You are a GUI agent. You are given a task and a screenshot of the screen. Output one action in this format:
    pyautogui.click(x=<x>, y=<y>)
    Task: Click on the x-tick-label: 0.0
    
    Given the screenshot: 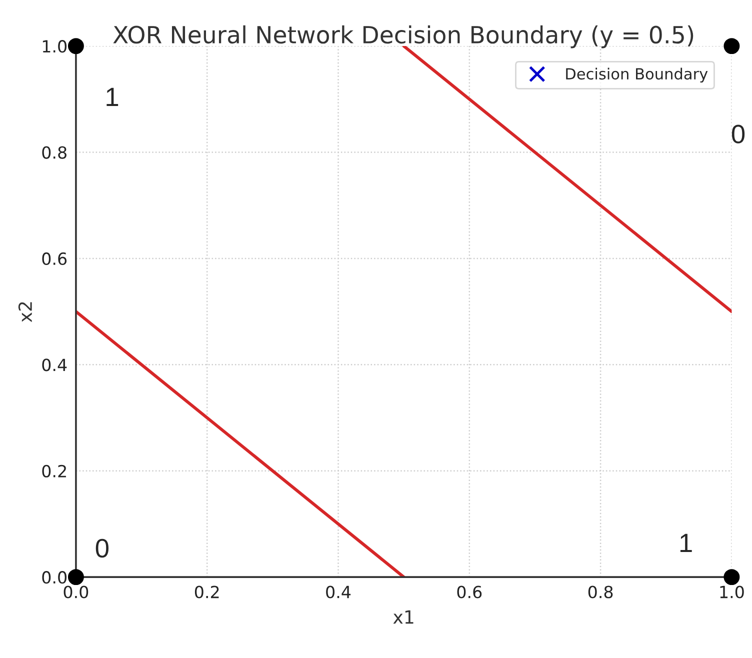 What is the action you would take?
    pyautogui.click(x=76, y=592)
    